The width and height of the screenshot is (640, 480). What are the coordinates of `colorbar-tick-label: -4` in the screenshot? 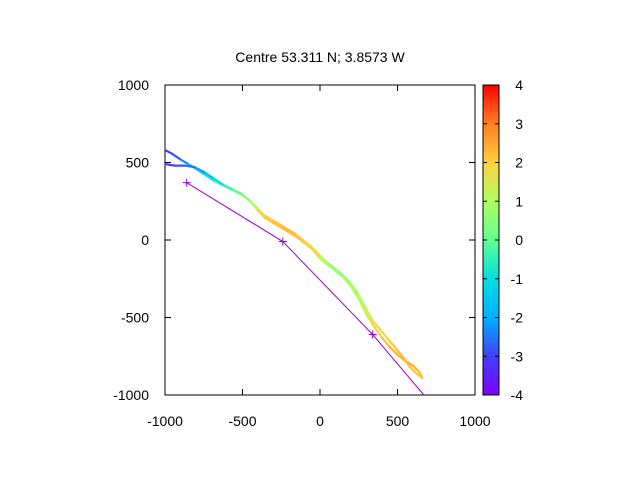 It's located at (517, 395).